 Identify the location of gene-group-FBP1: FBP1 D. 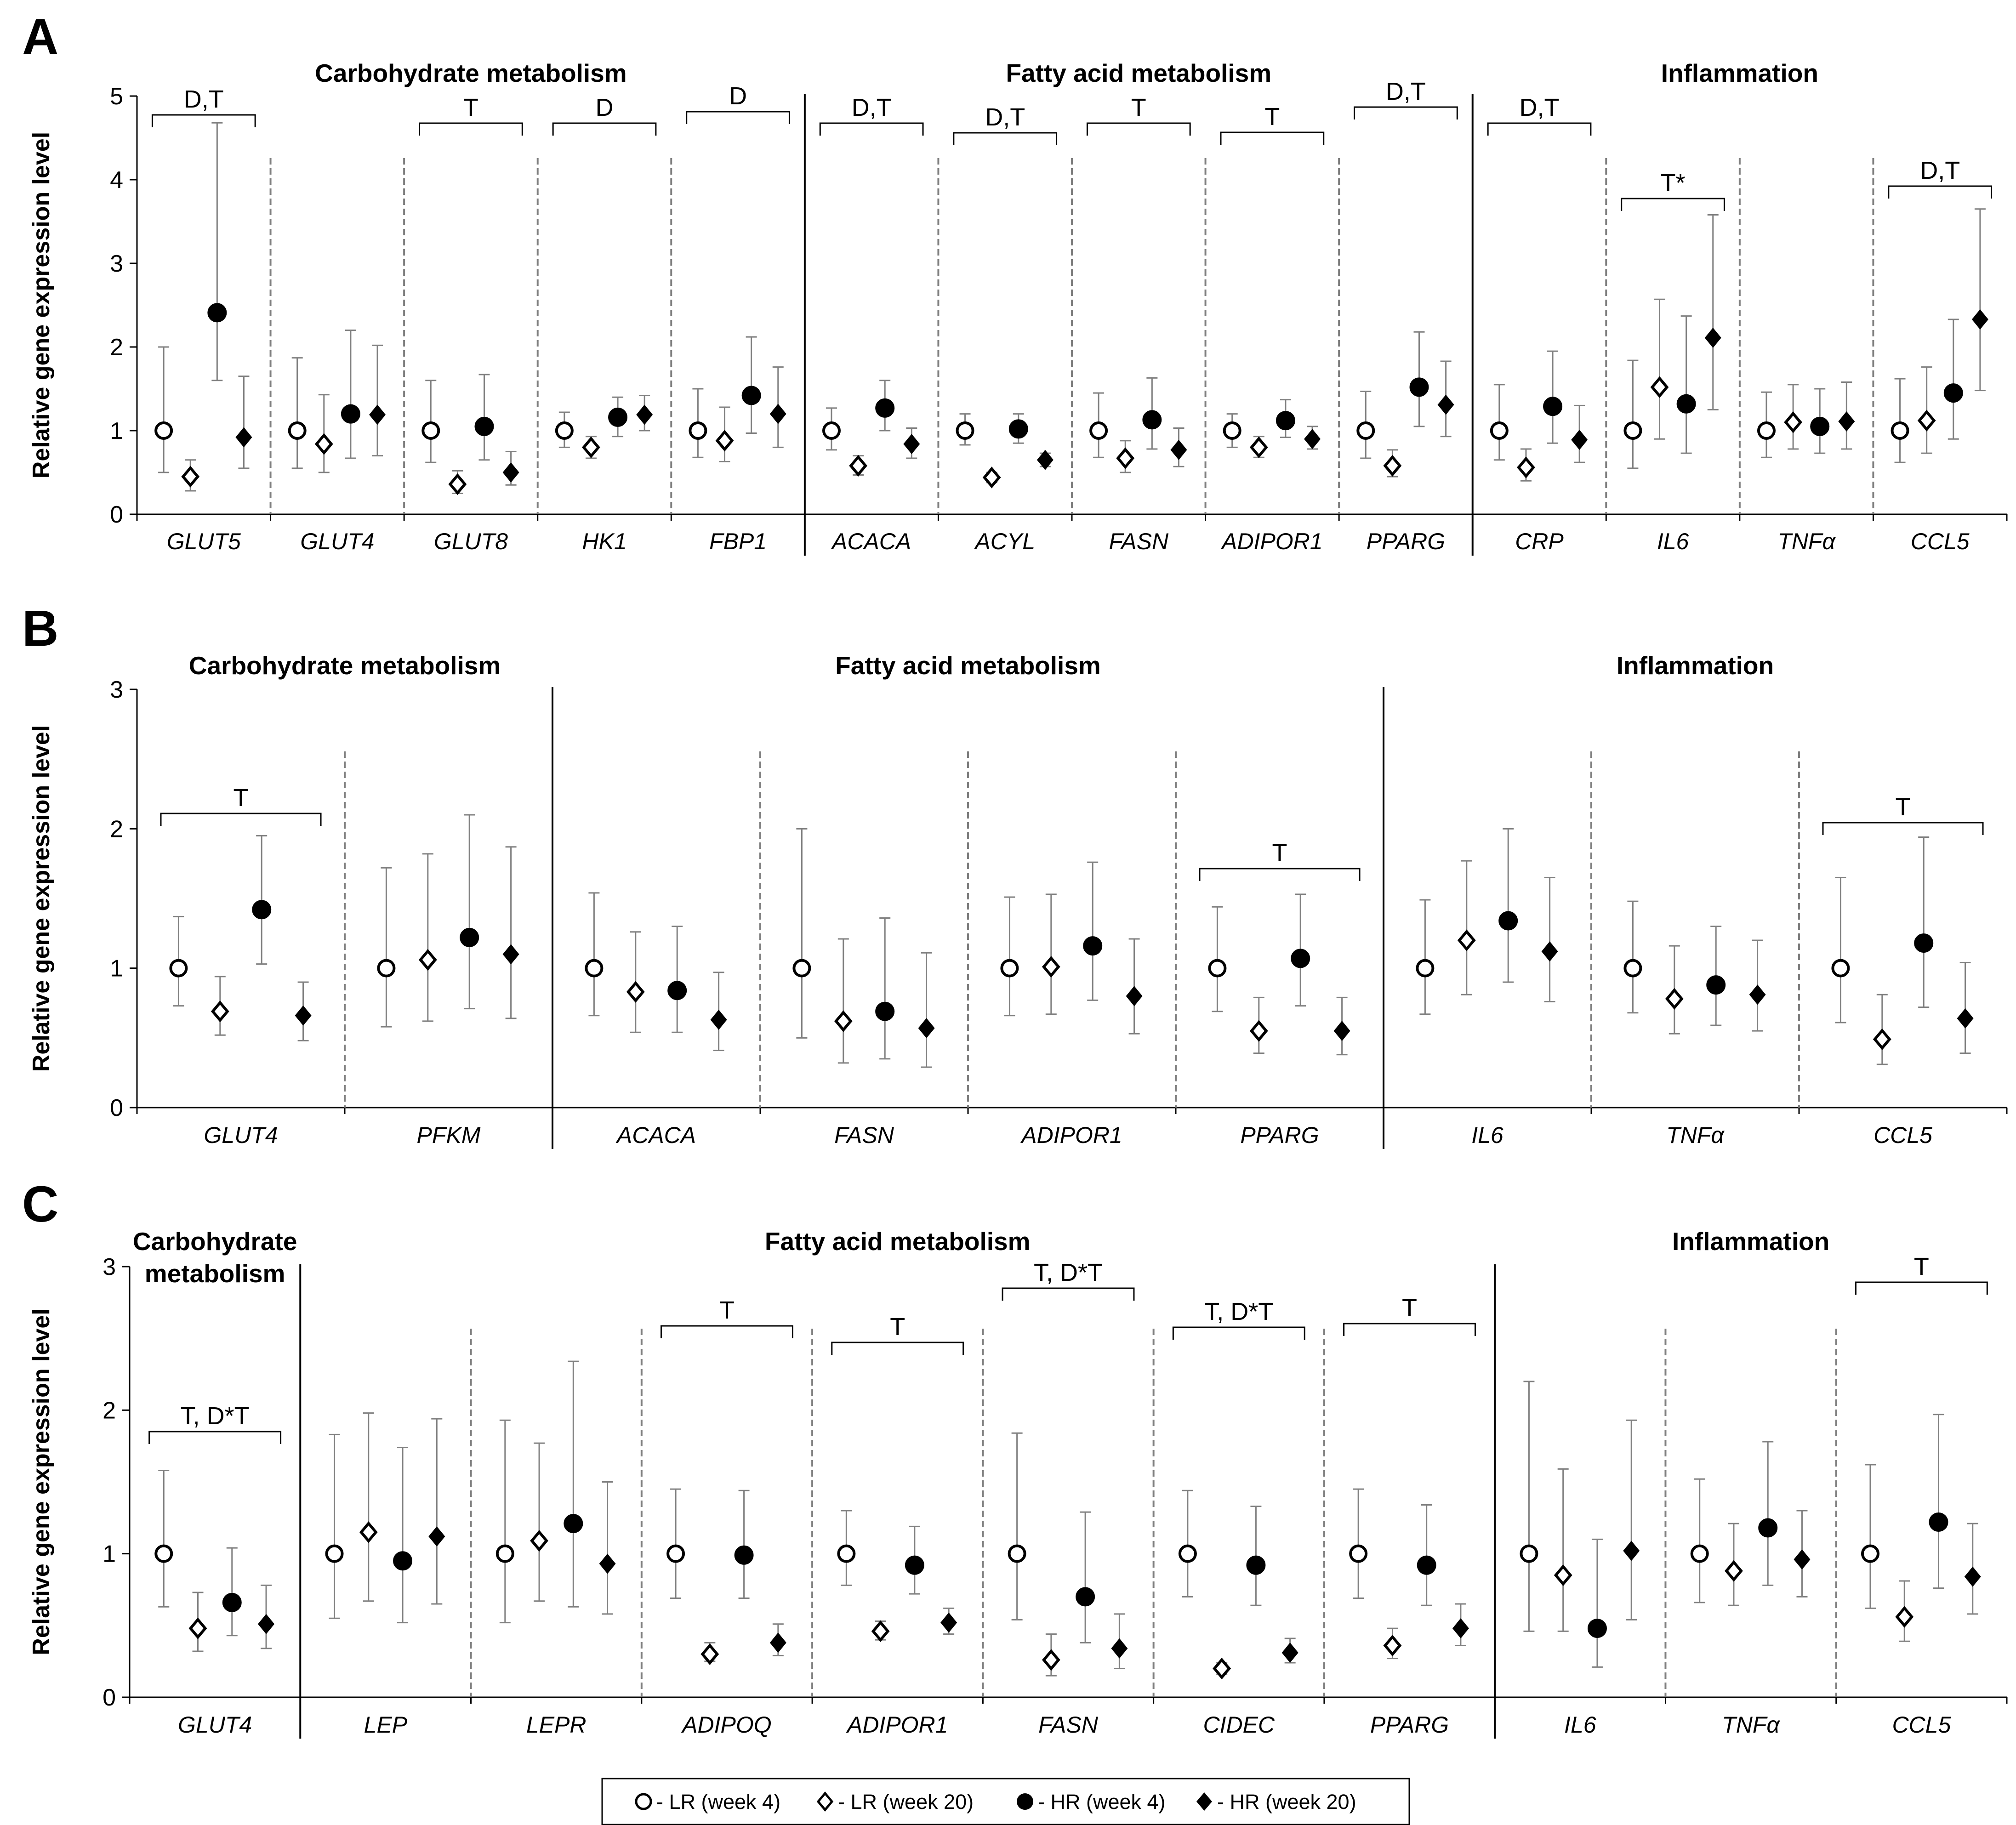
(738, 318).